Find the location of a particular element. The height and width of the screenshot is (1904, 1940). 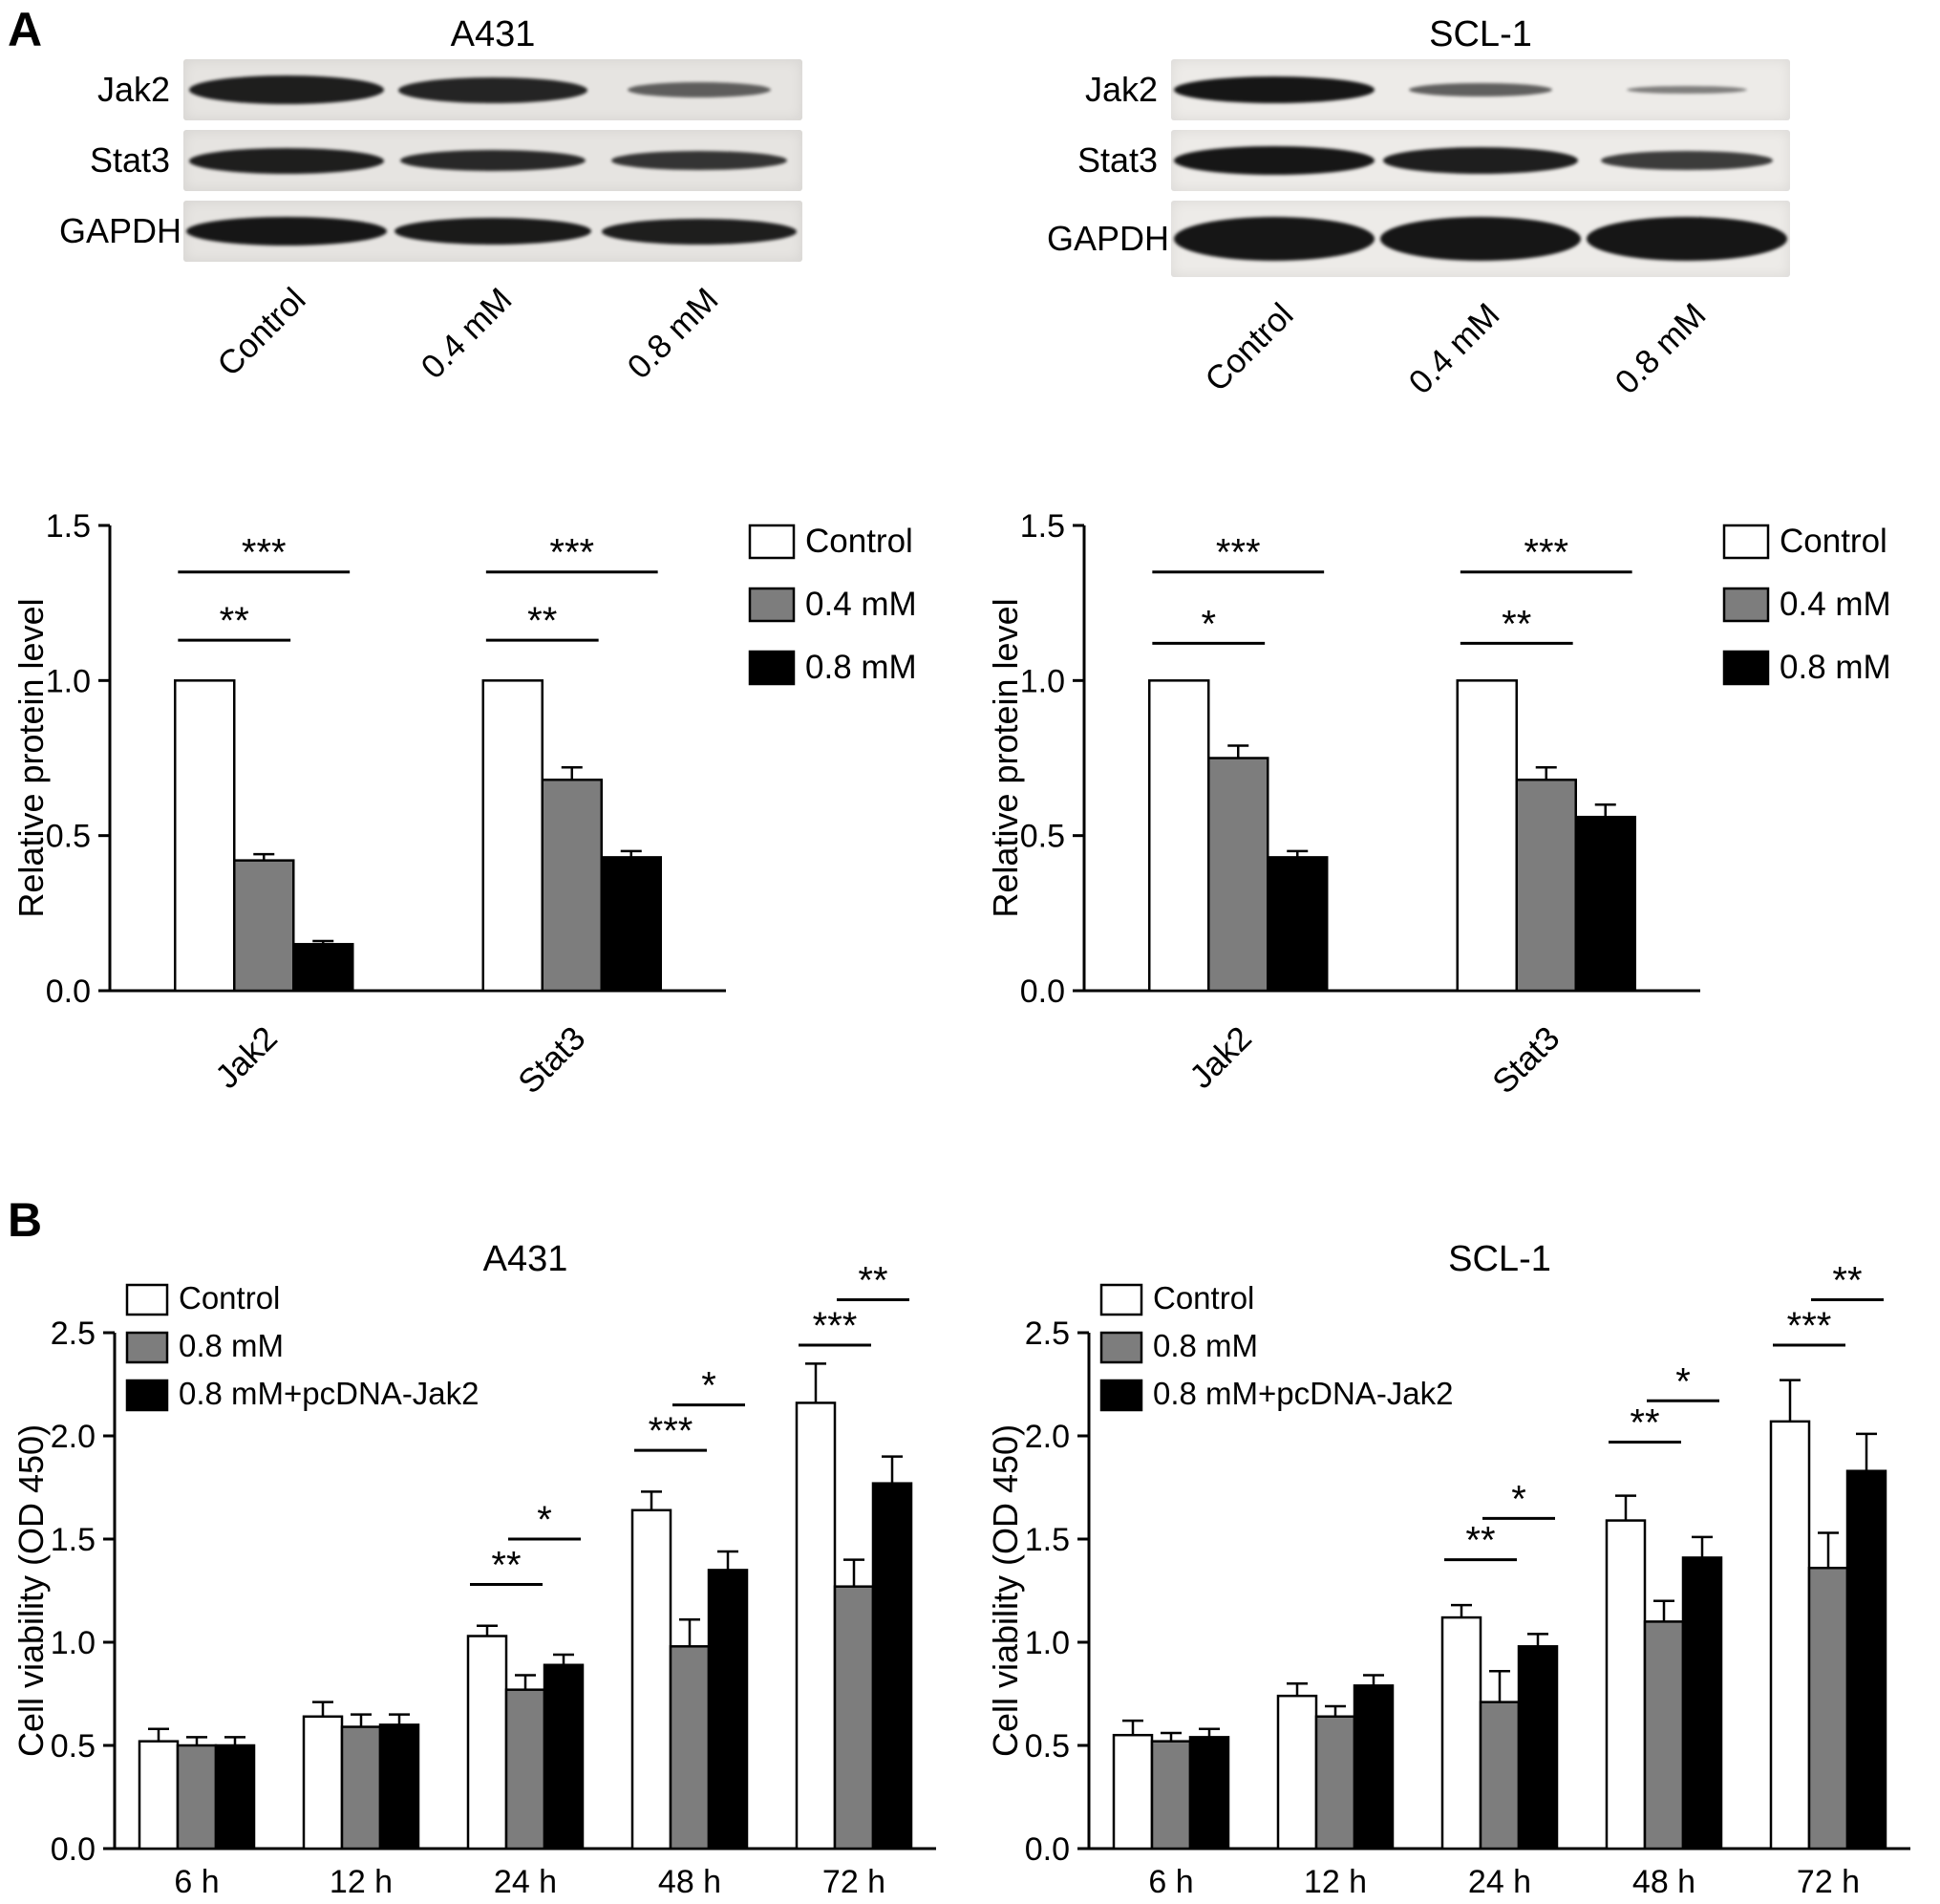

blot-row-jak2: Jak2 is located at coordinates (431, 90).